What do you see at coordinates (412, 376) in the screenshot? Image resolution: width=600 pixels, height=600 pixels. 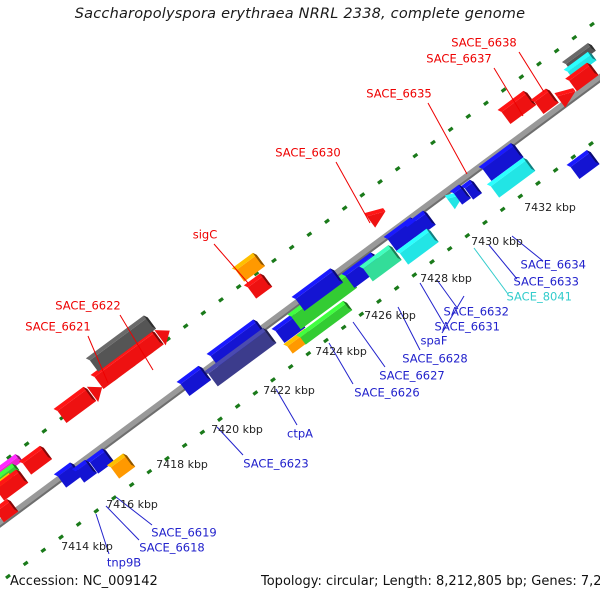 I see `gene-label-SACE_6627: SACE_6627` at bounding box center [412, 376].